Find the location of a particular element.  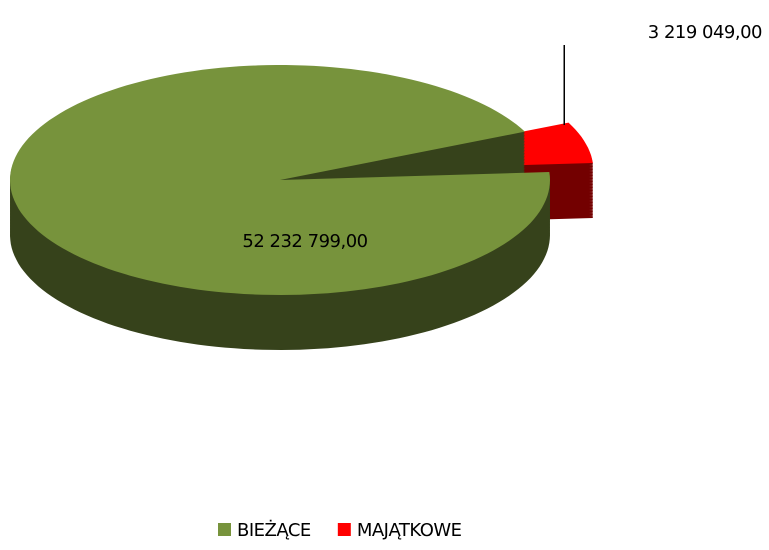

data-label: 52 232 799,00 is located at coordinates (304, 241).